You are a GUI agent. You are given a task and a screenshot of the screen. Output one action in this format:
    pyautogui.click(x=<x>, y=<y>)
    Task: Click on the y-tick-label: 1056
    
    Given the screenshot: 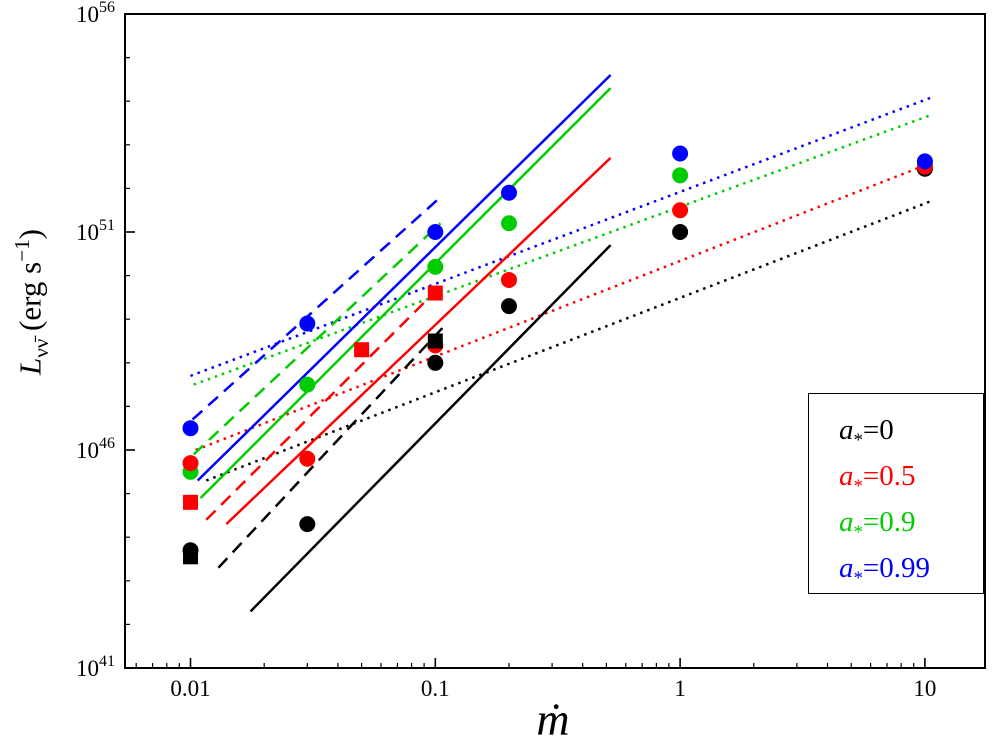 What is the action you would take?
    pyautogui.click(x=95, y=13)
    